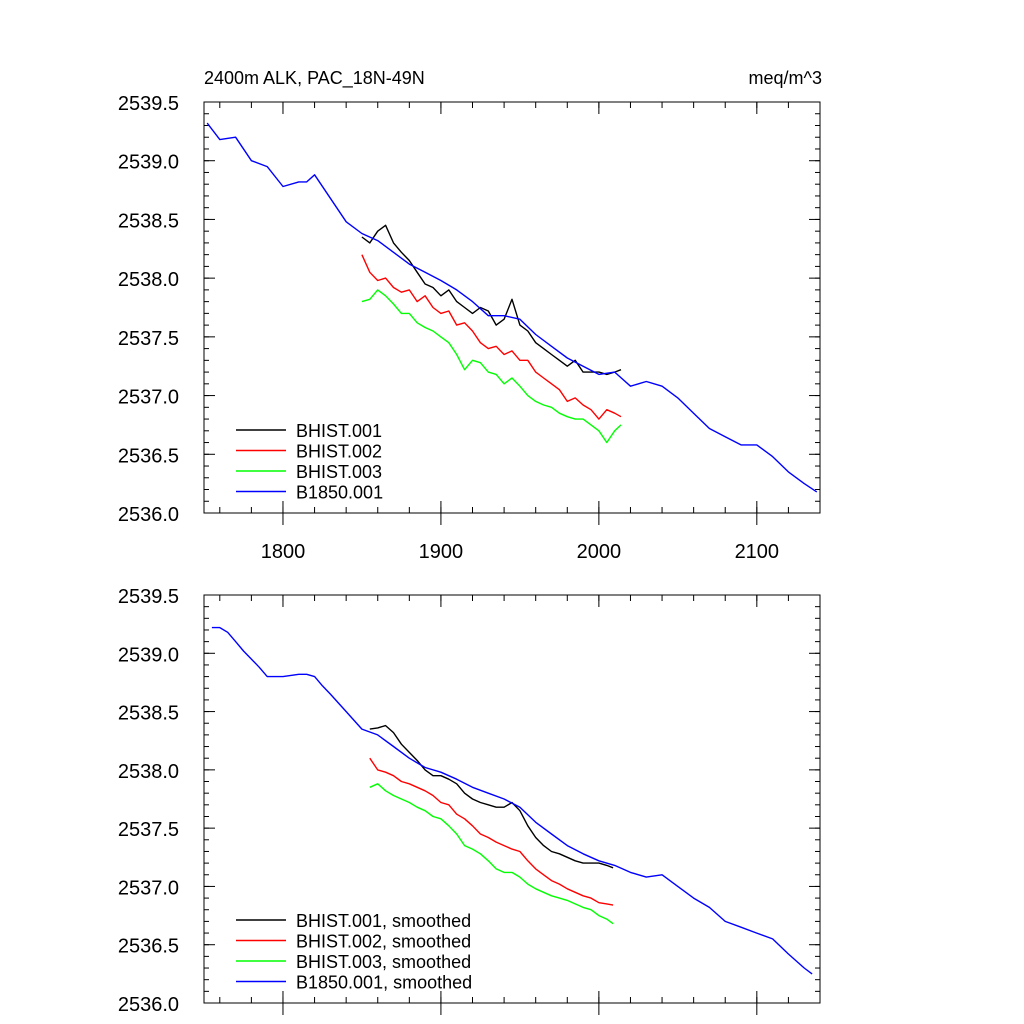 The height and width of the screenshot is (1024, 1024). What do you see at coordinates (383, 962) in the screenshot?
I see `legend-label: BHIST.003, smoothed` at bounding box center [383, 962].